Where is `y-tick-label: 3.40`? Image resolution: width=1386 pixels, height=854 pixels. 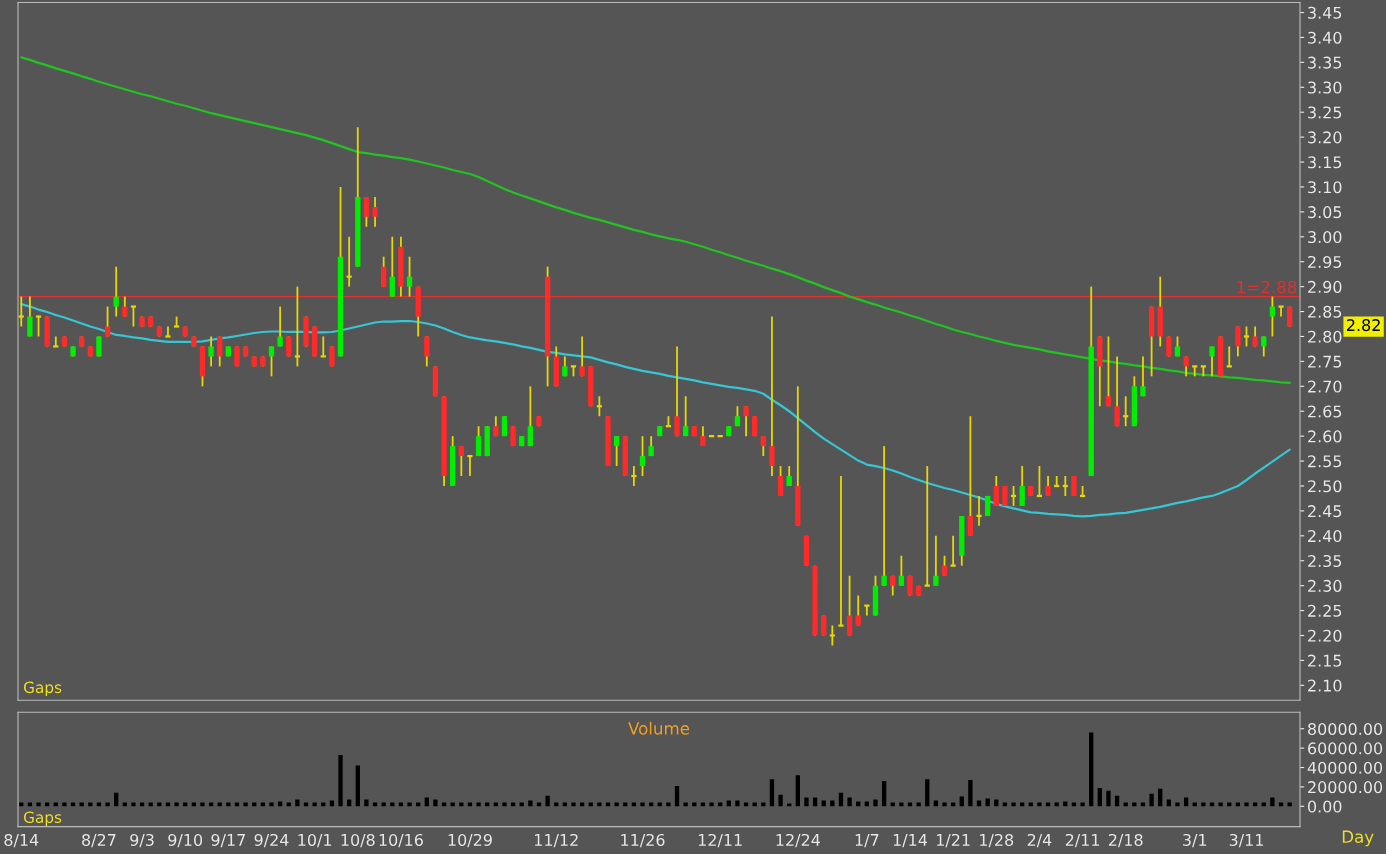
y-tick-label: 3.40 is located at coordinates (1325, 37).